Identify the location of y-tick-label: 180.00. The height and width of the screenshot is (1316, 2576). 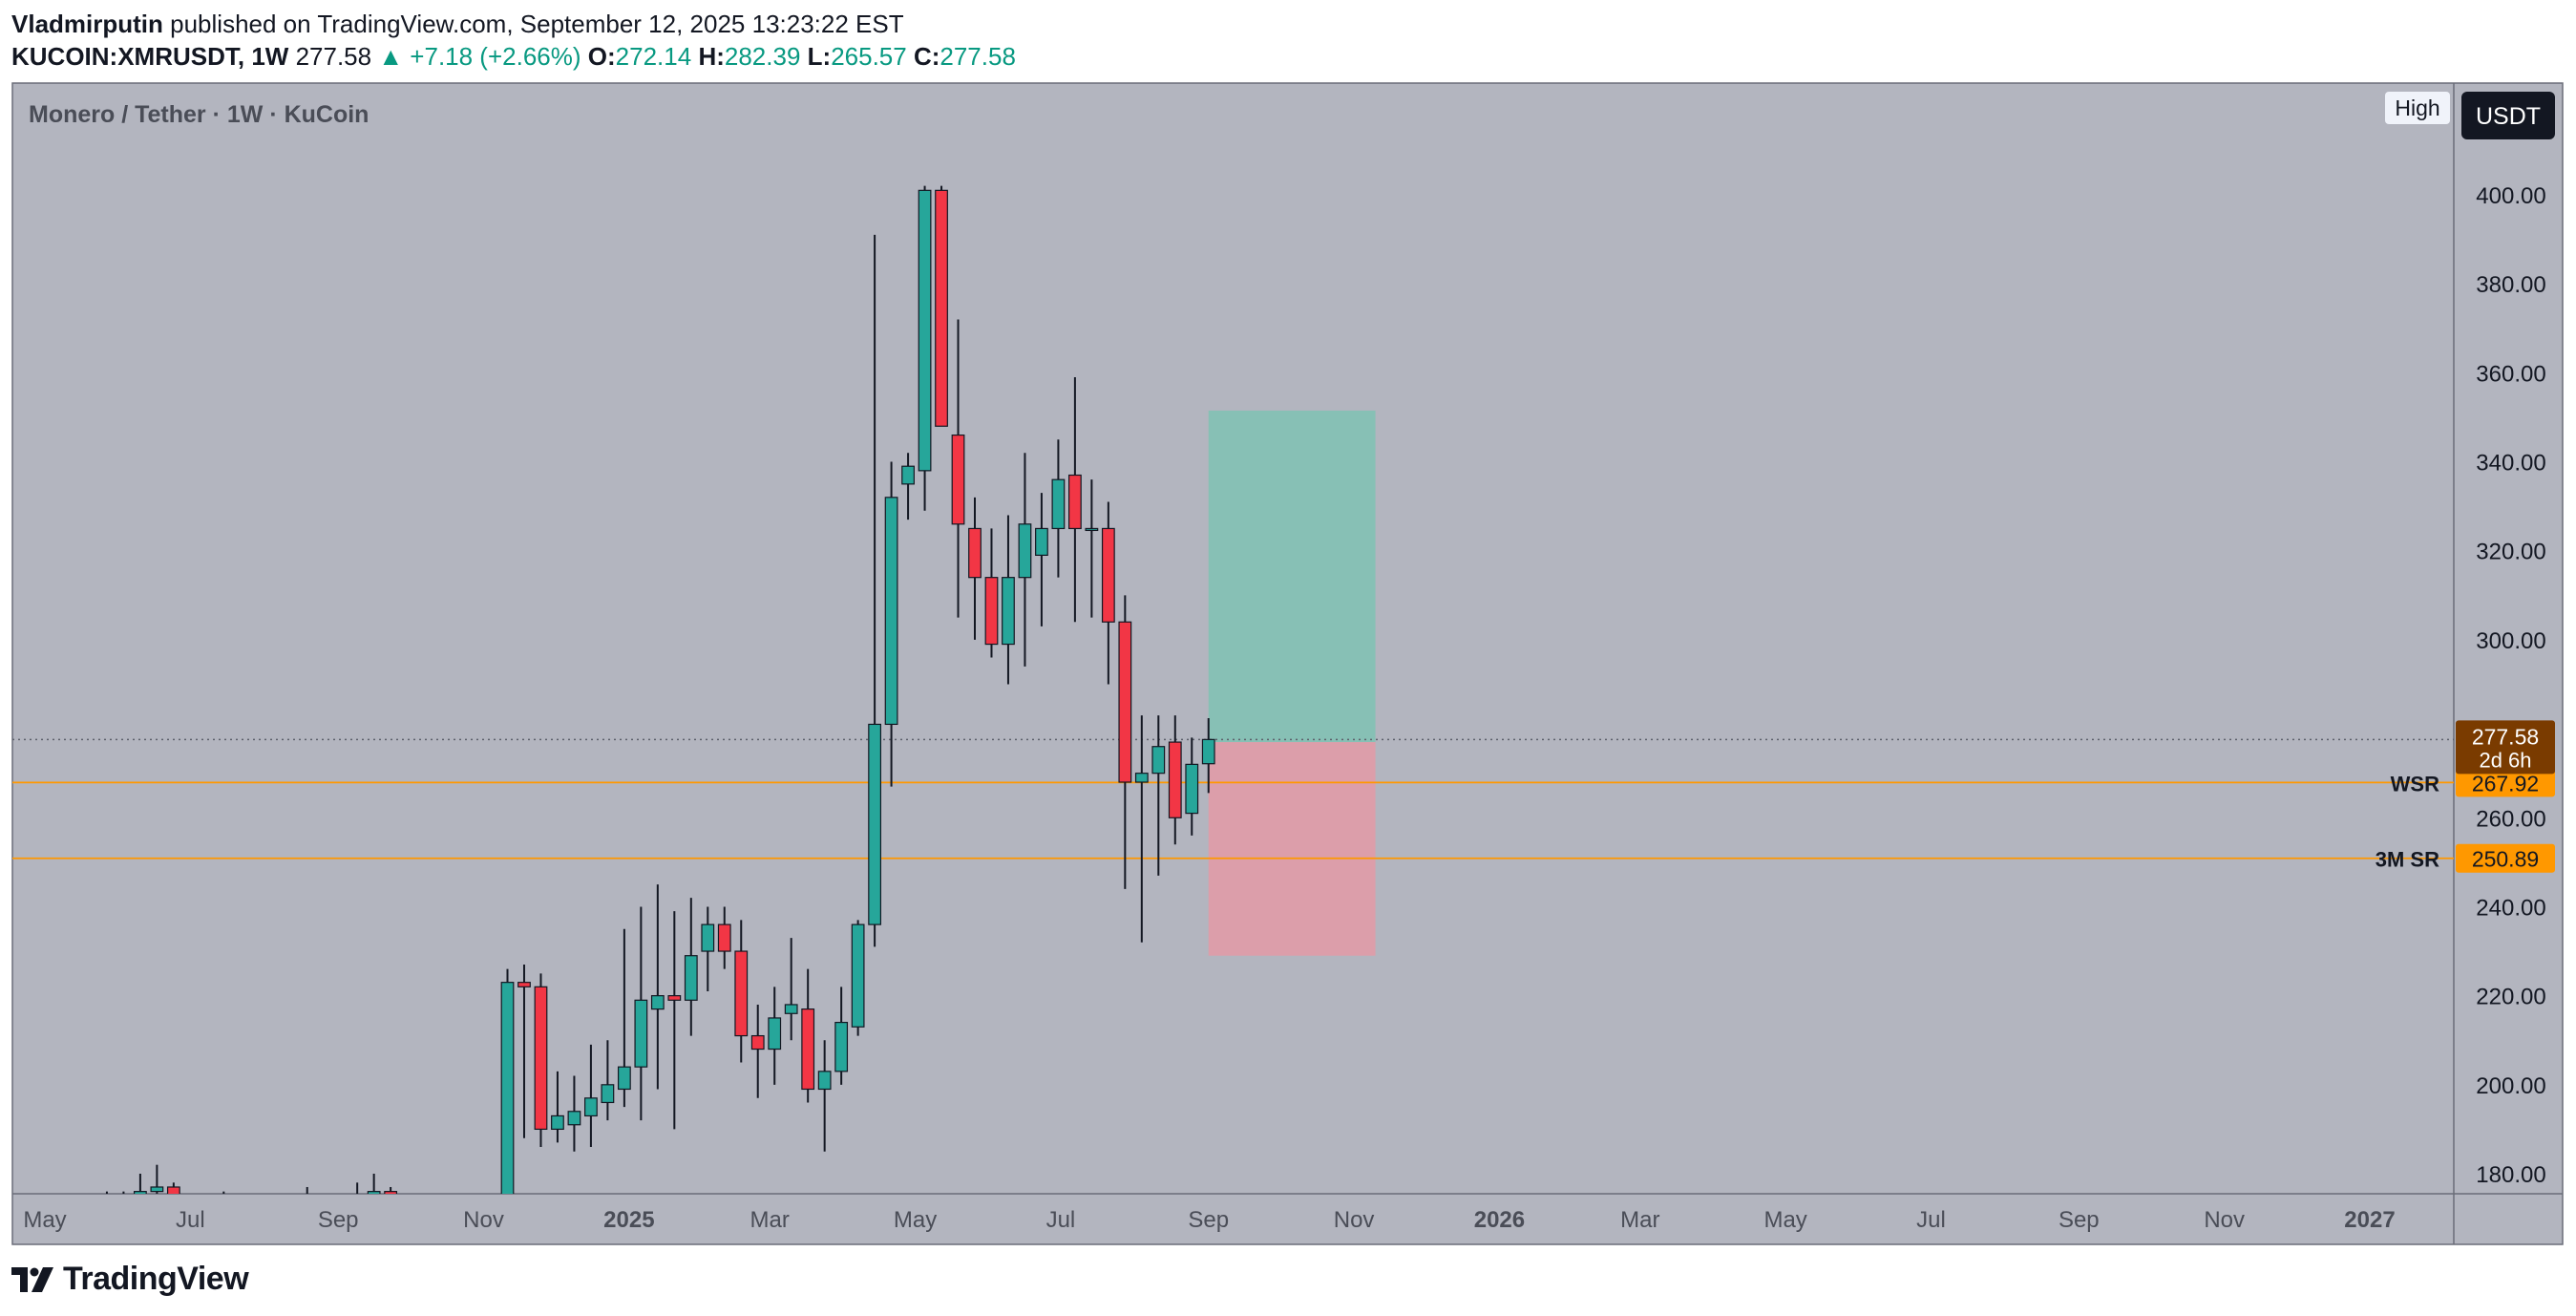
(2510, 1175).